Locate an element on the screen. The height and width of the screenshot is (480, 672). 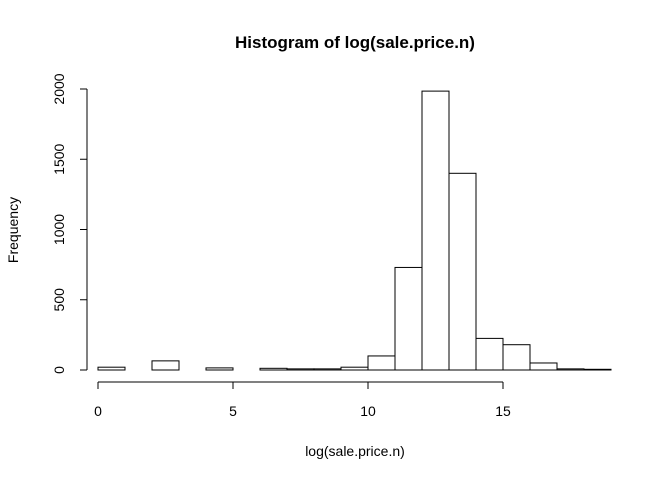
y-tick-label: 2000 is located at coordinates (59, 88).